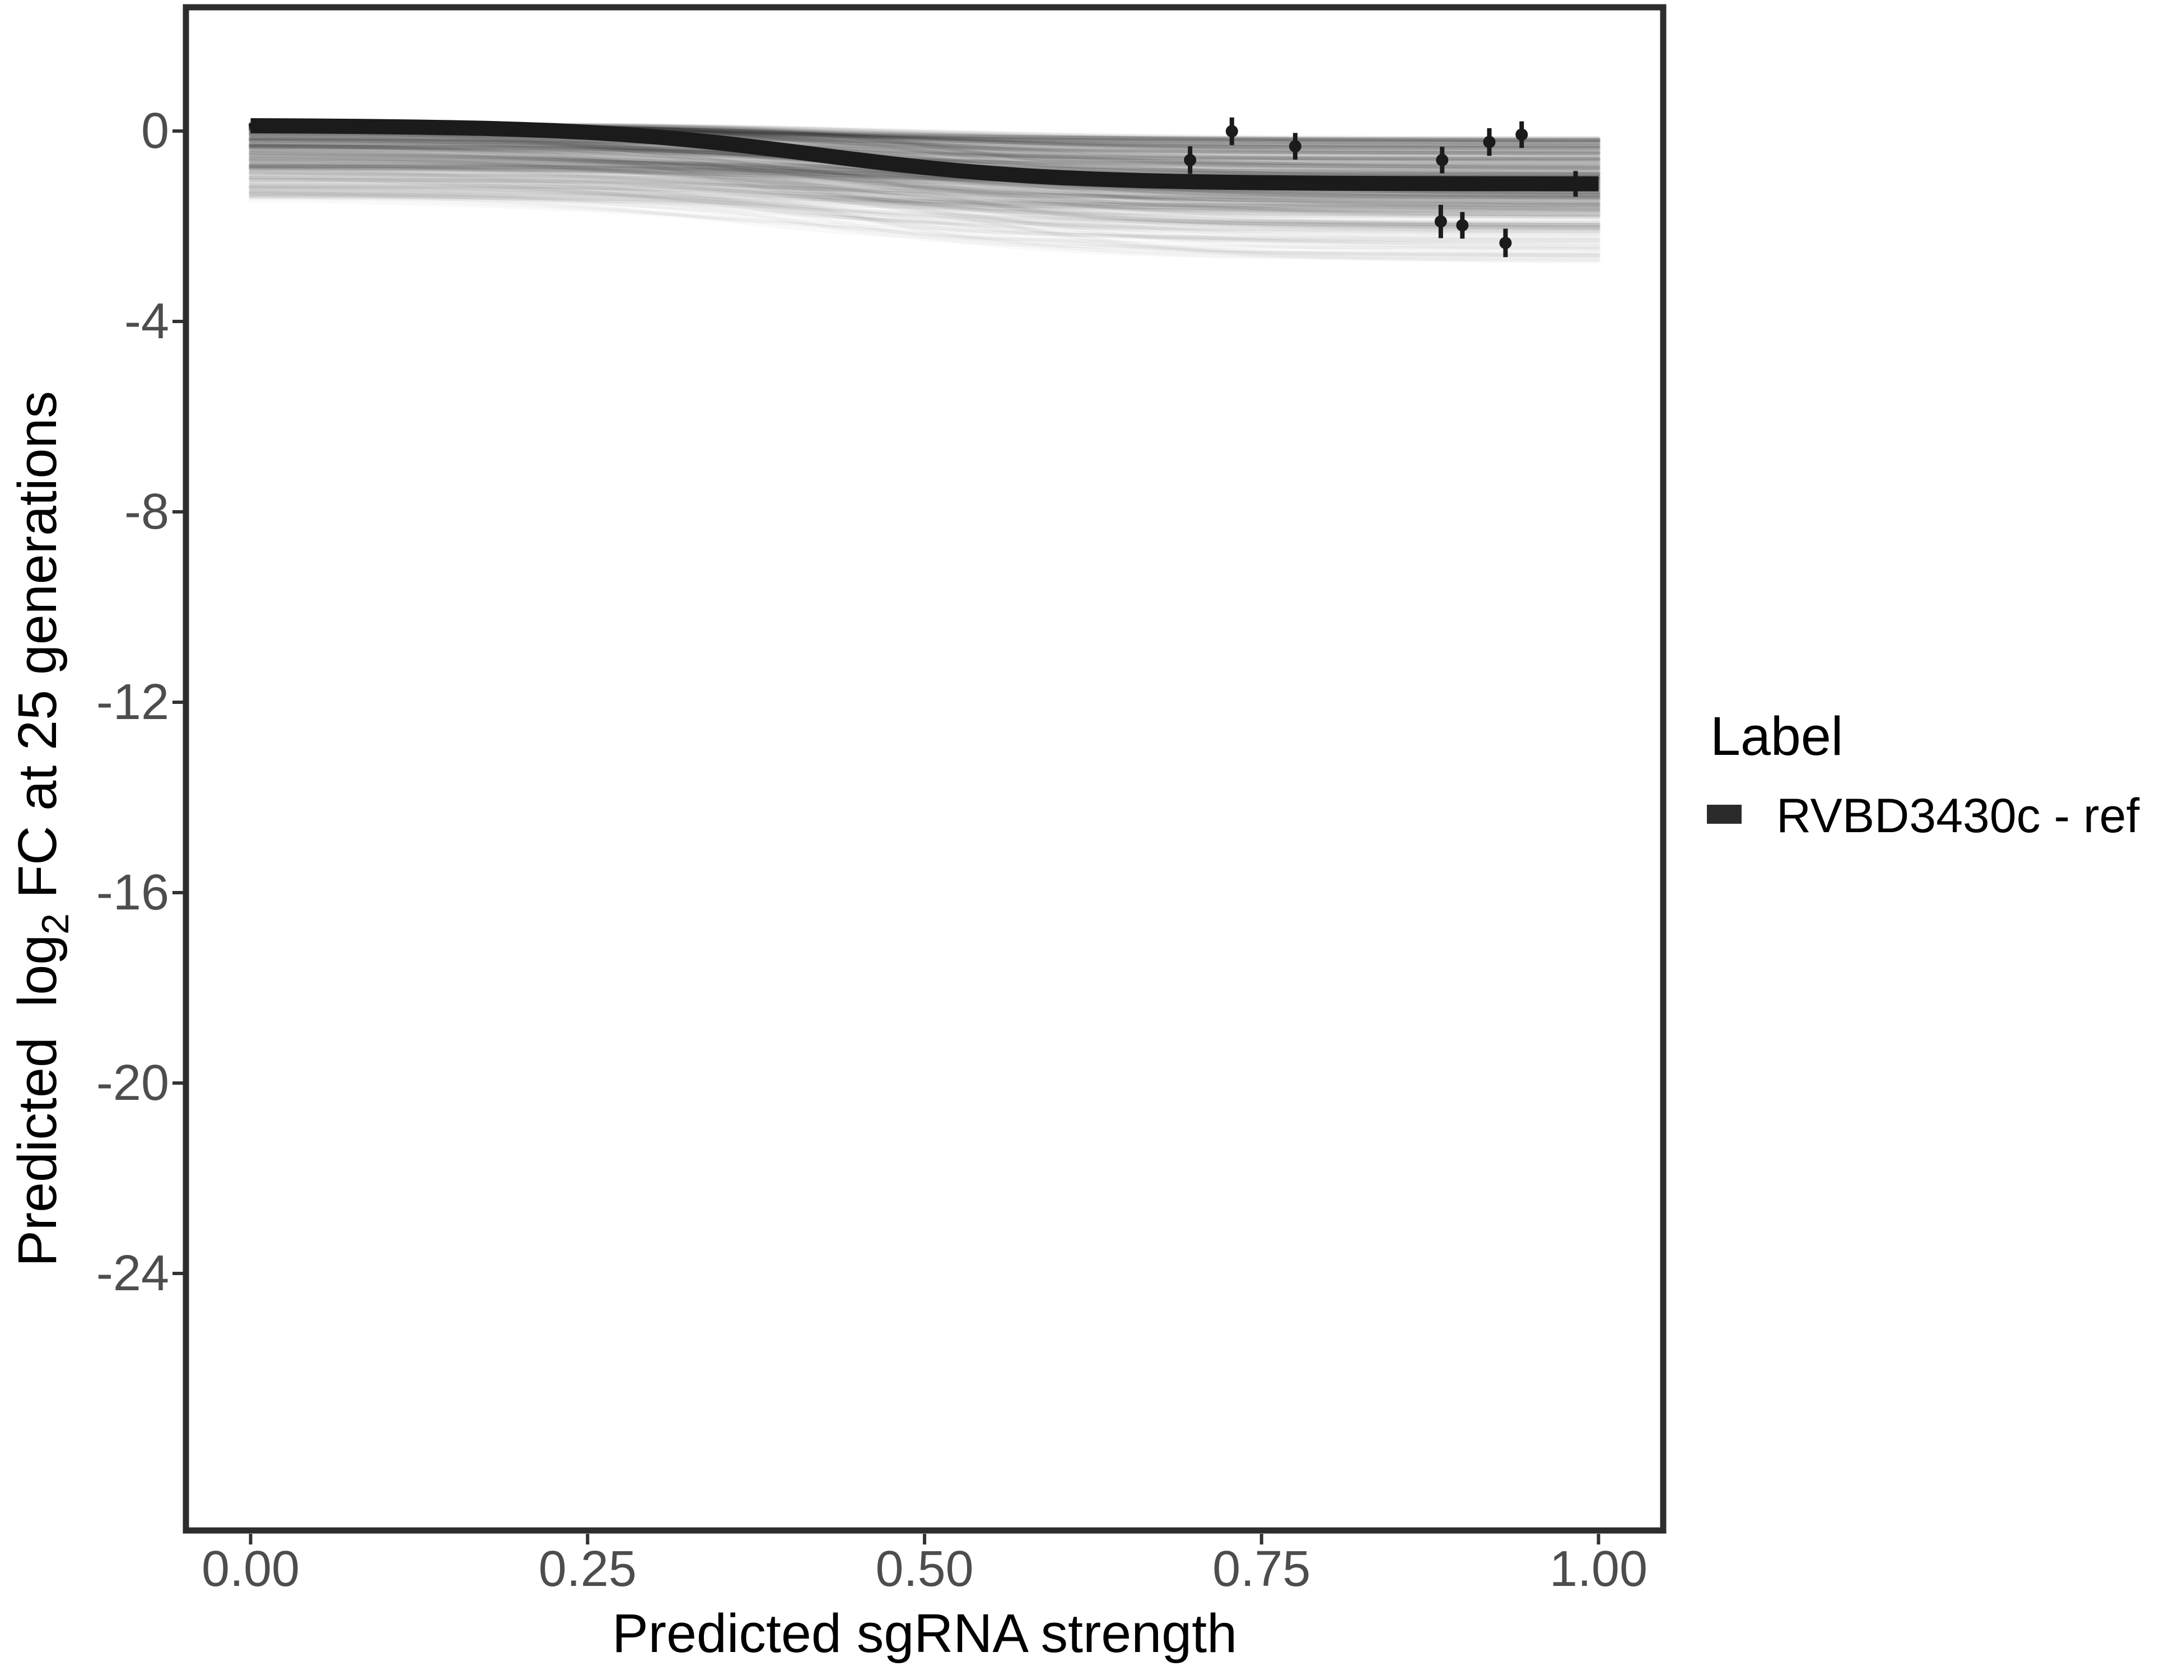 Image resolution: width=2184 pixels, height=1680 pixels. I want to click on legend-key-line-swatch, so click(1725, 815).